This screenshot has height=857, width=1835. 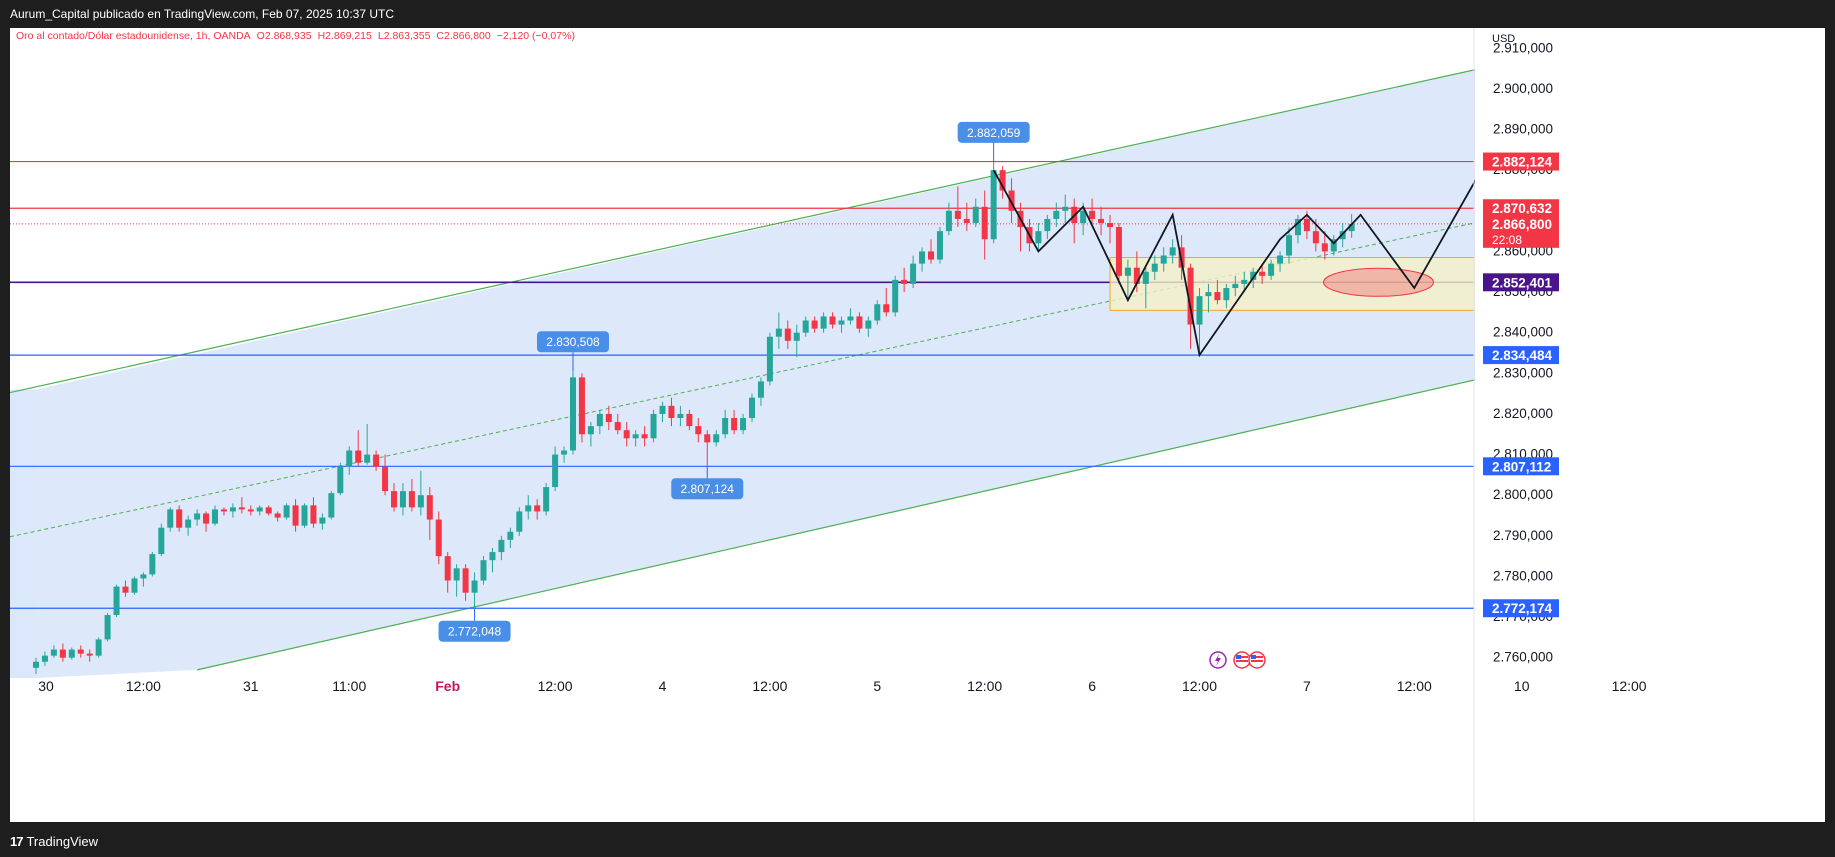 What do you see at coordinates (1237, 660) in the screenshot?
I see `event-icons` at bounding box center [1237, 660].